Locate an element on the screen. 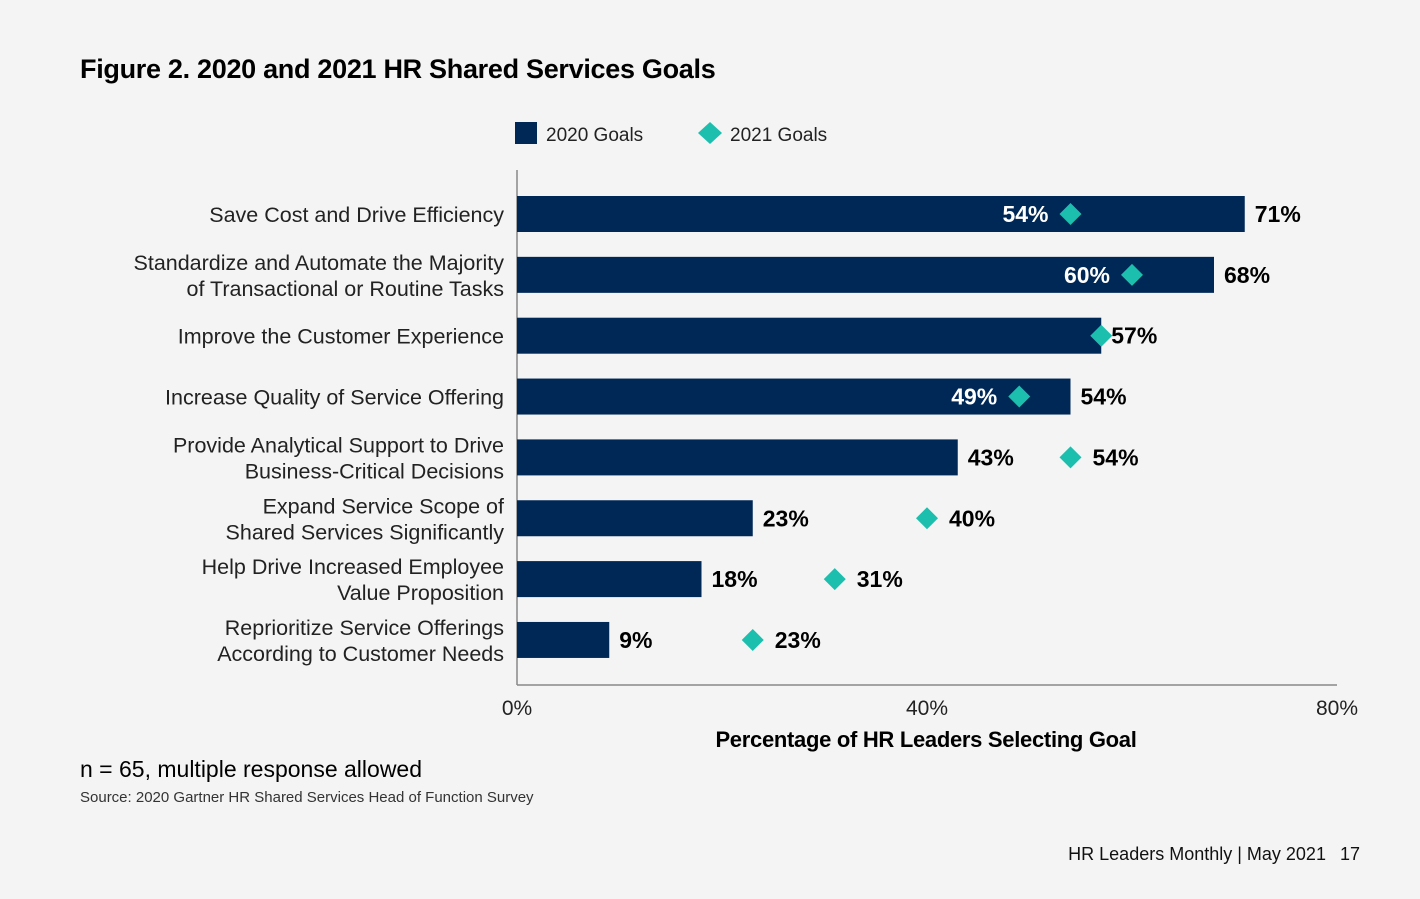 This screenshot has height=899, width=1420. page-footer: HR Leaders Monthly | May 2021 17 is located at coordinates (1214, 854).